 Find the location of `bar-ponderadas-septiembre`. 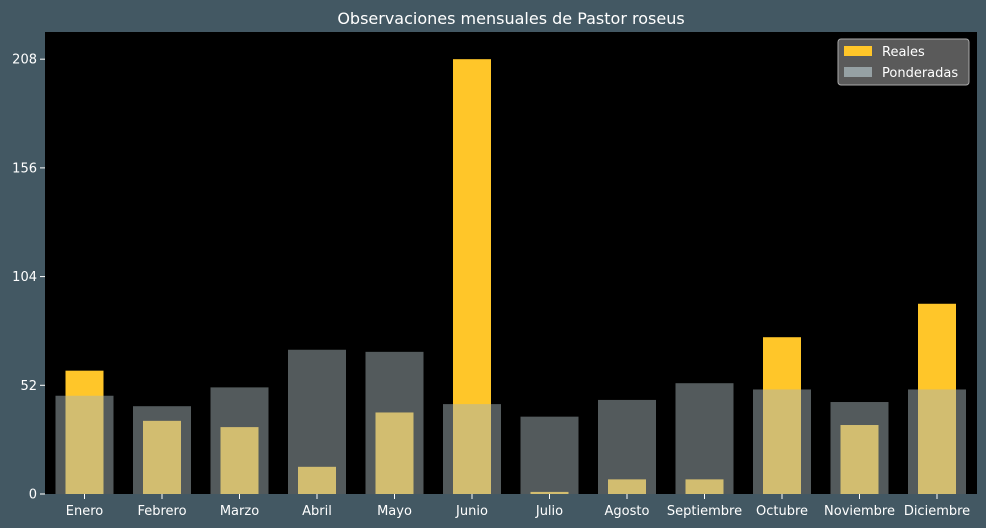

bar-ponderadas-septiembre is located at coordinates (704, 438).